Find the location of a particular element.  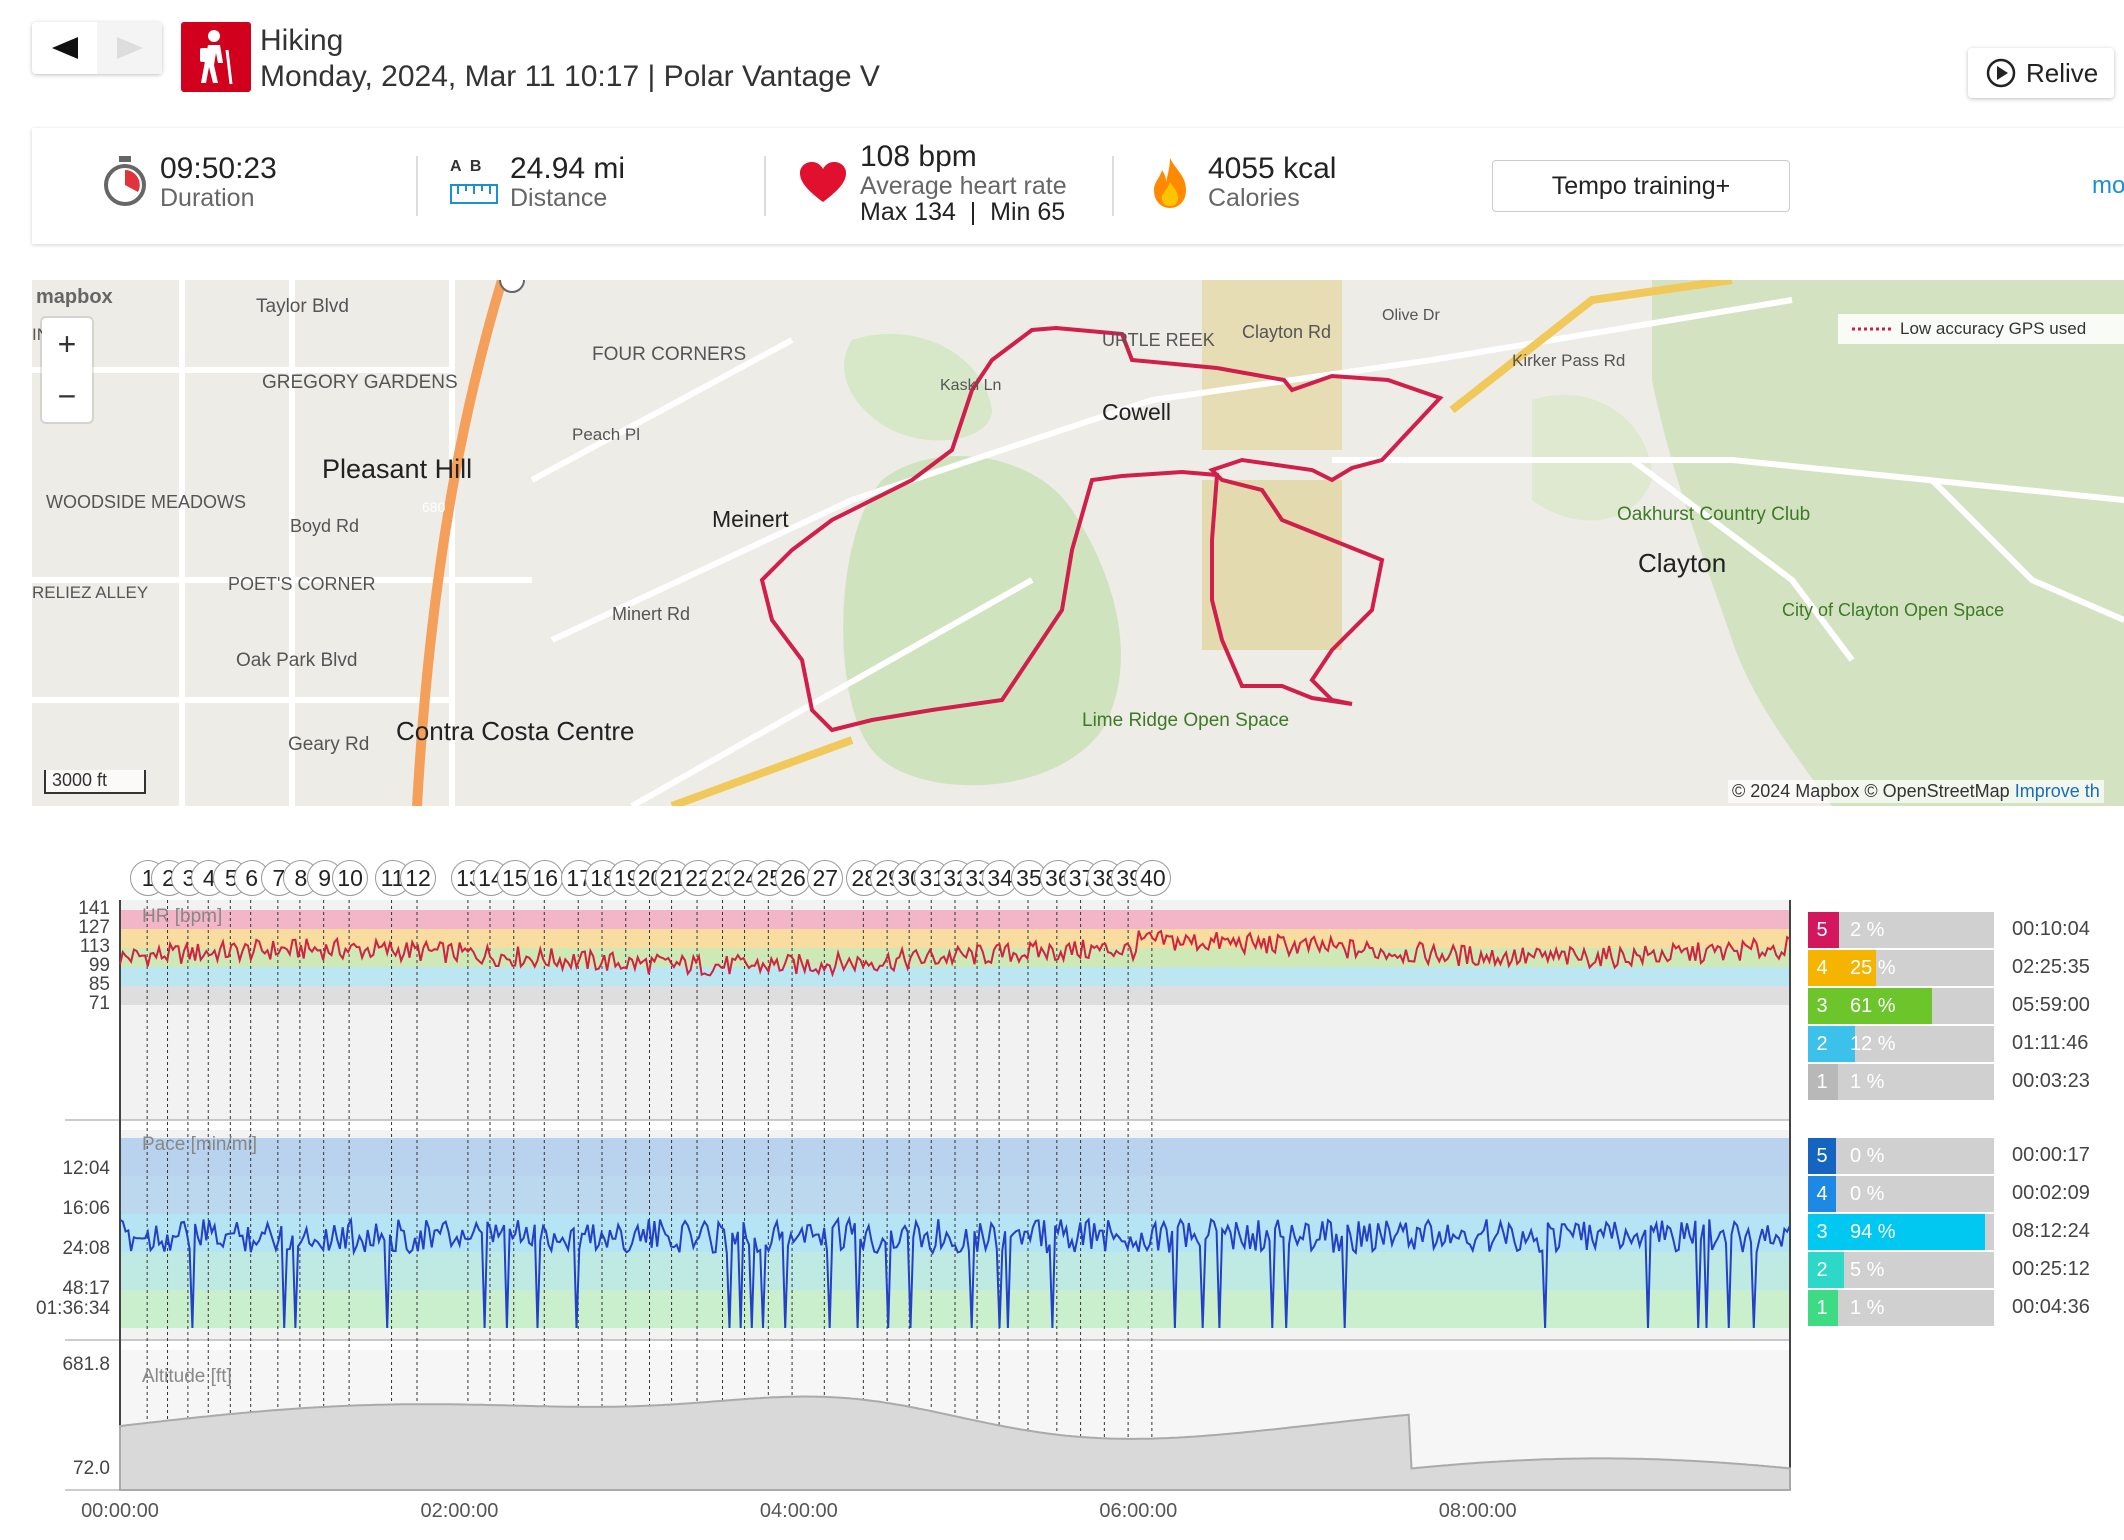

sport-name: Hiking is located at coordinates (302, 40).